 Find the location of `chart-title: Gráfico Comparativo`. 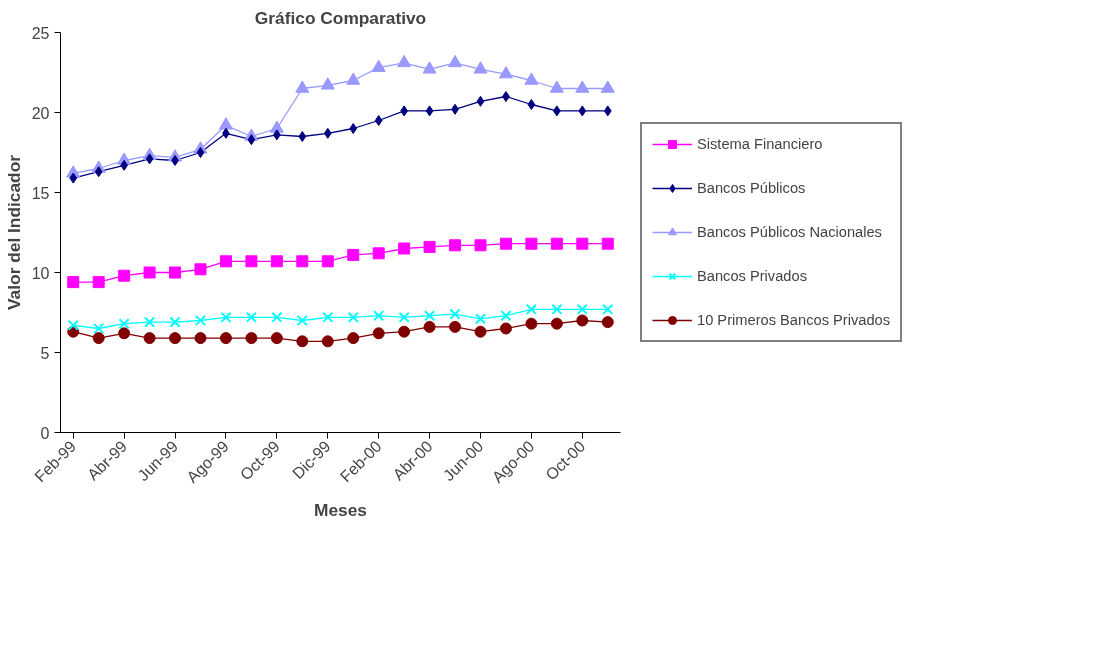

chart-title: Gráfico Comparativo is located at coordinates (340, 17).